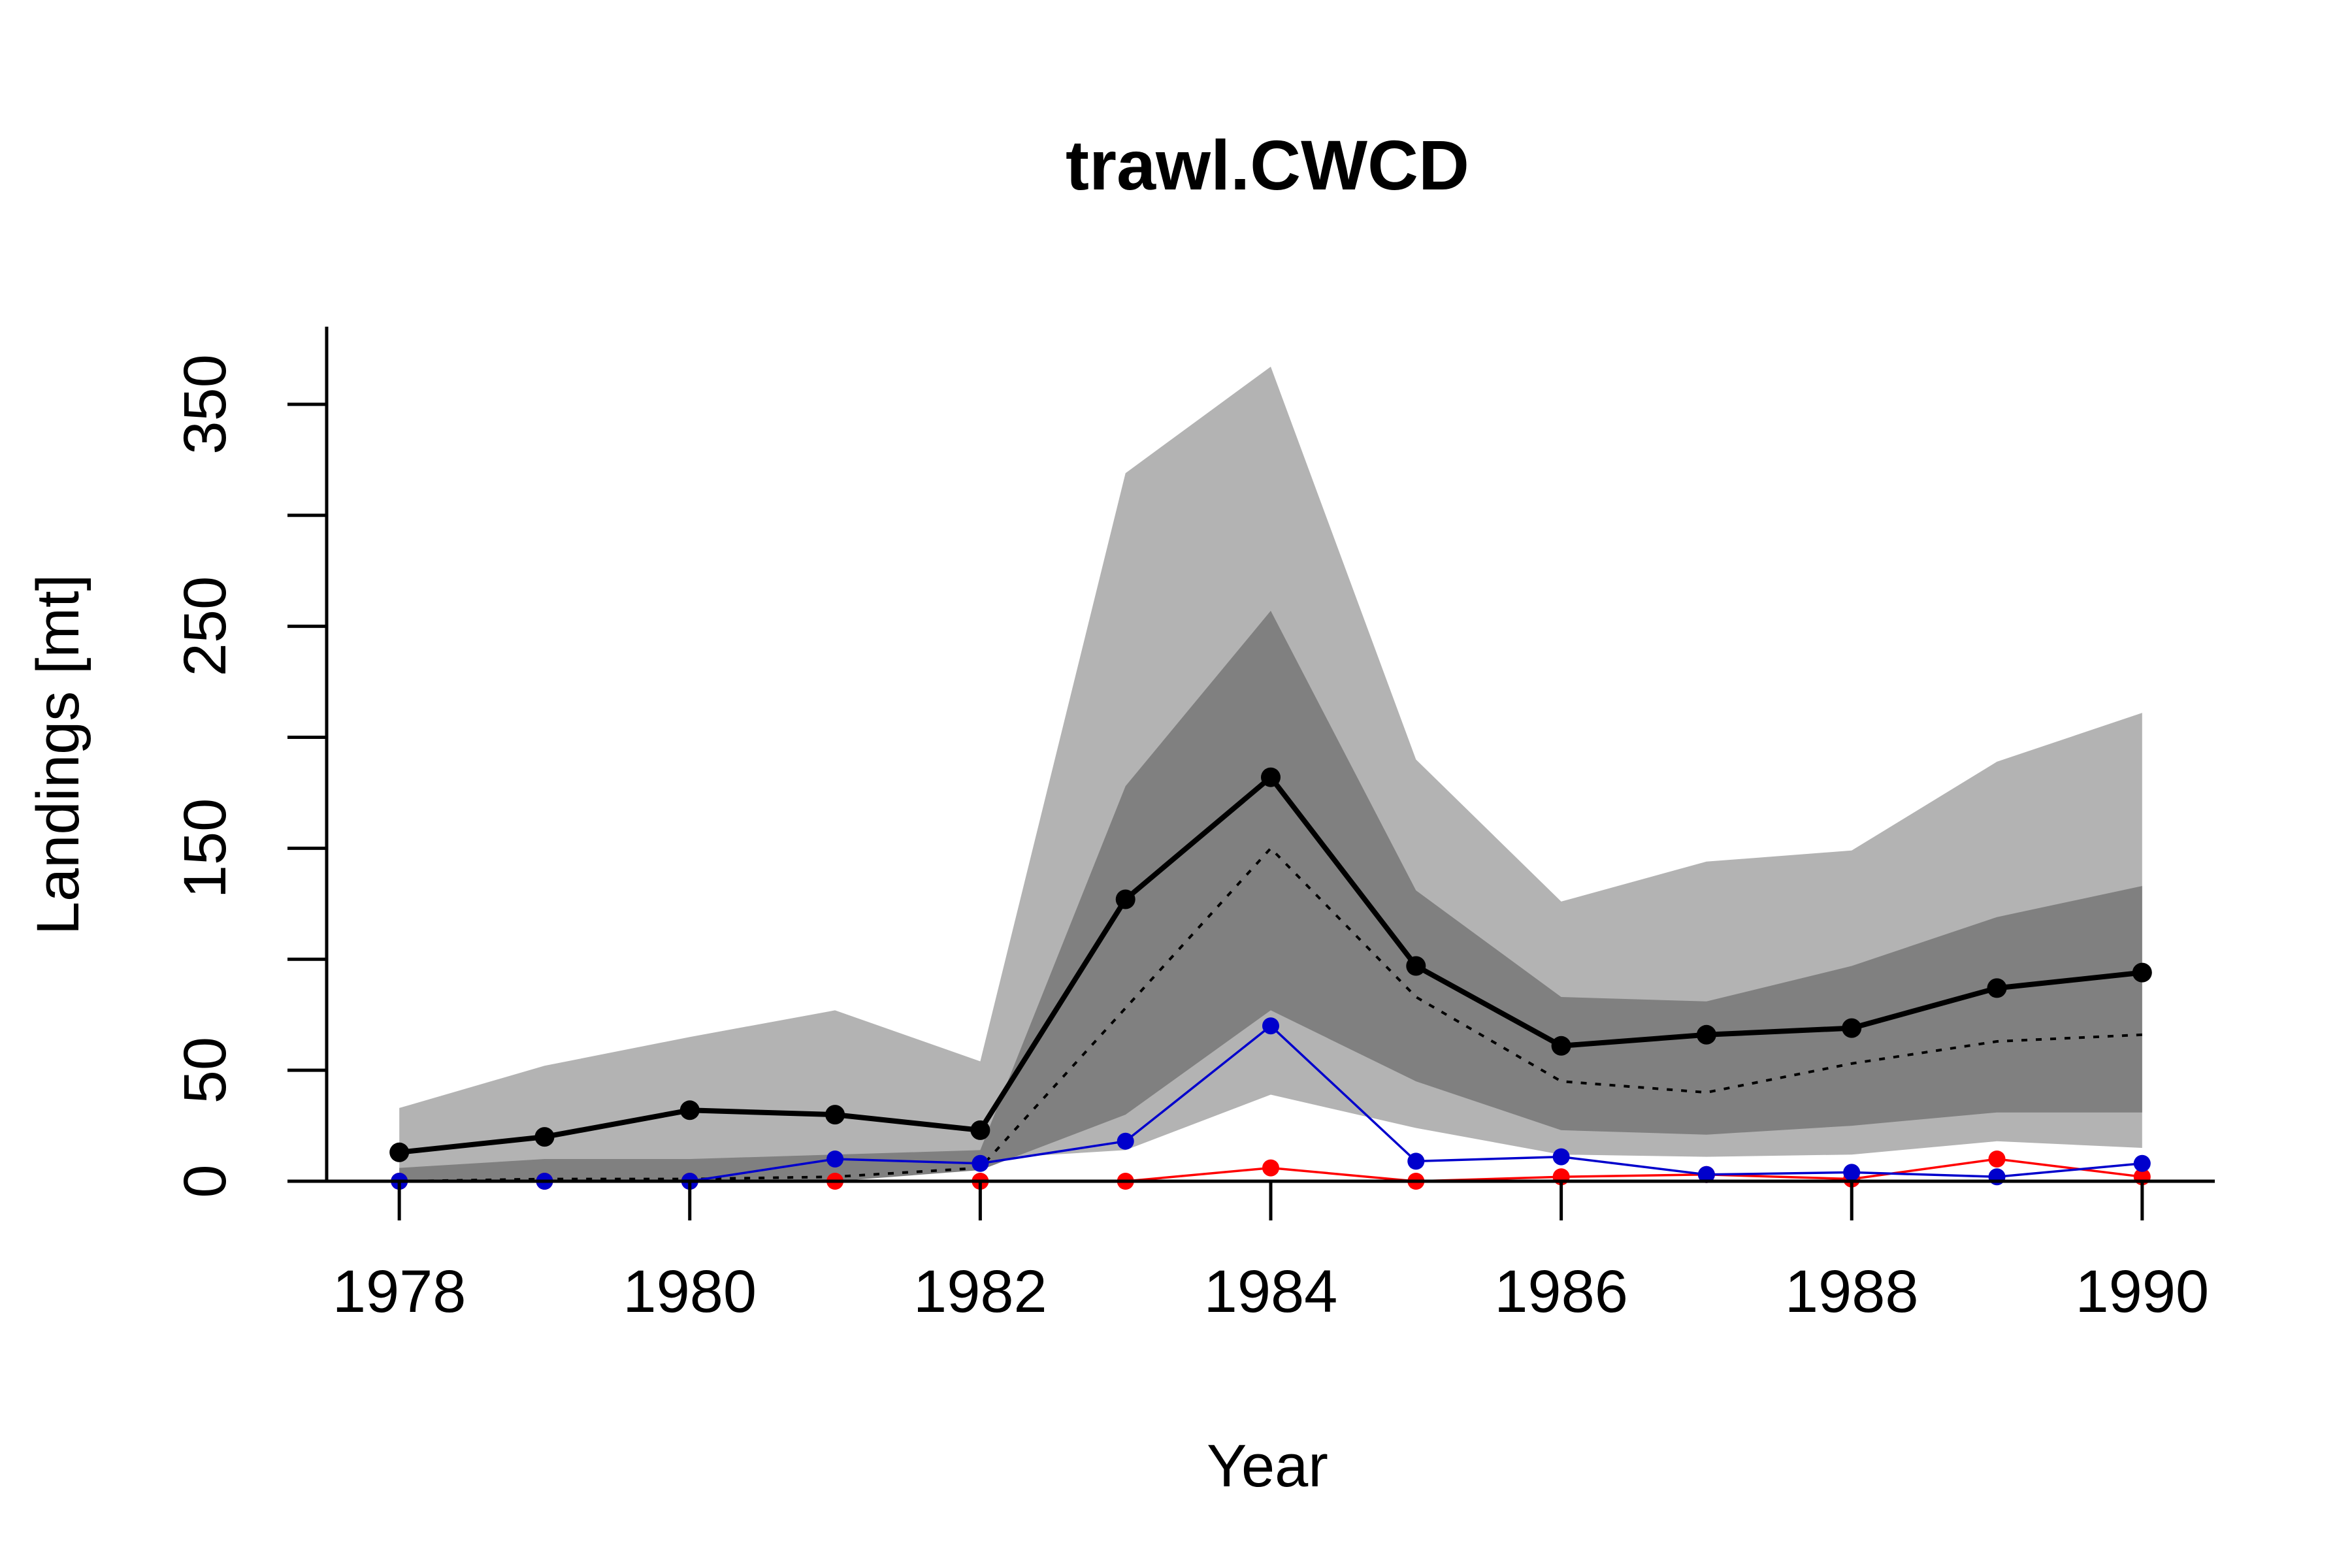 This screenshot has width=2352, height=1568. What do you see at coordinates (205, 626) in the screenshot?
I see `y-tick-label: 250` at bounding box center [205, 626].